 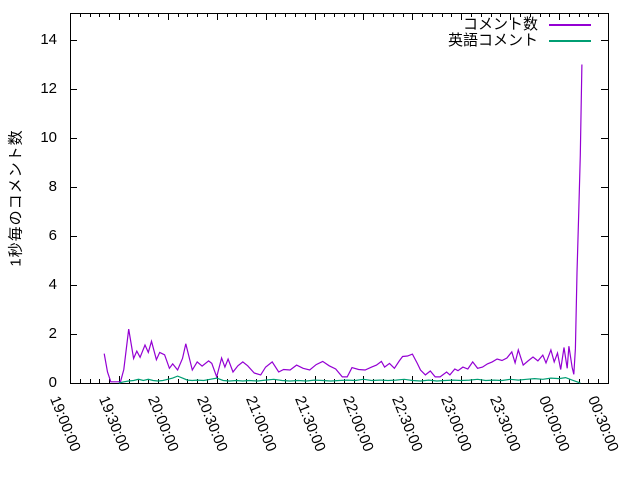 I want to click on y-tick-label: 12, so click(x=48, y=88).